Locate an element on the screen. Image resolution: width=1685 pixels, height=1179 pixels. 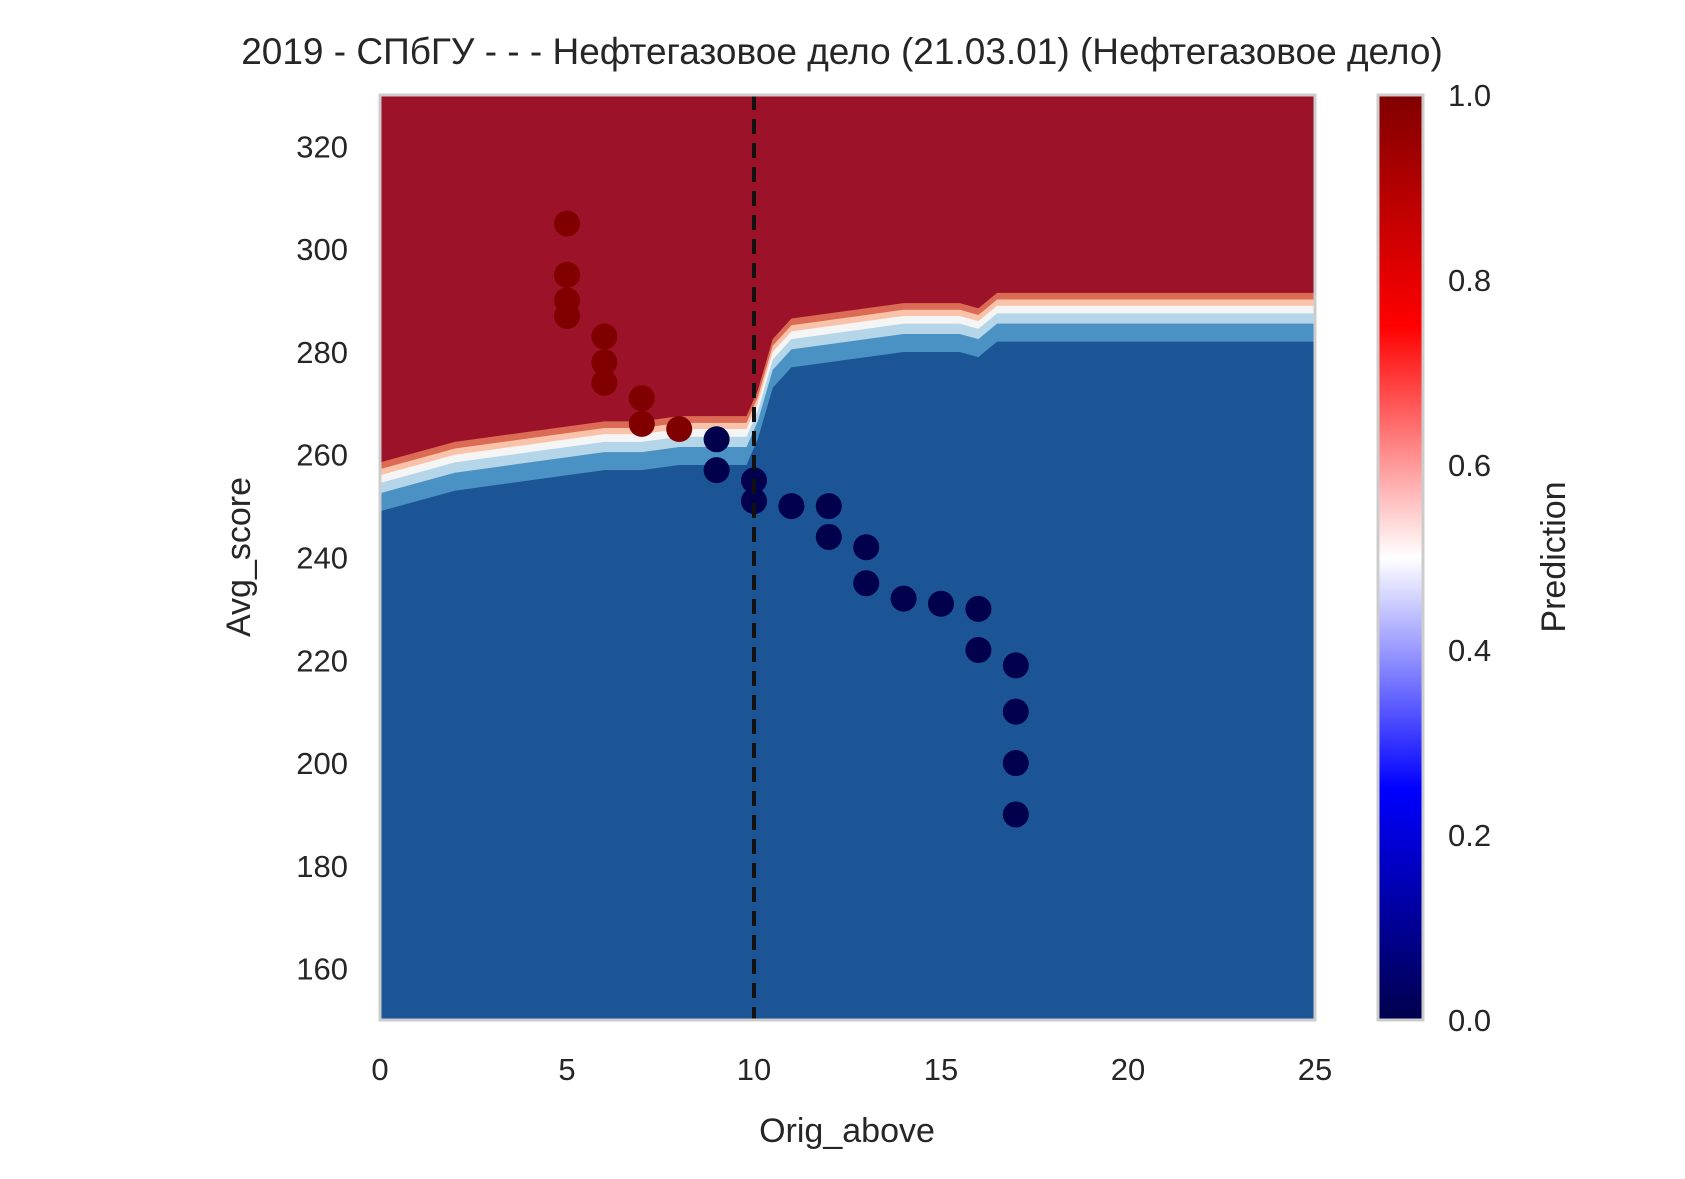
colorbar-tick-label: 0.0 is located at coordinates (1469, 1020).